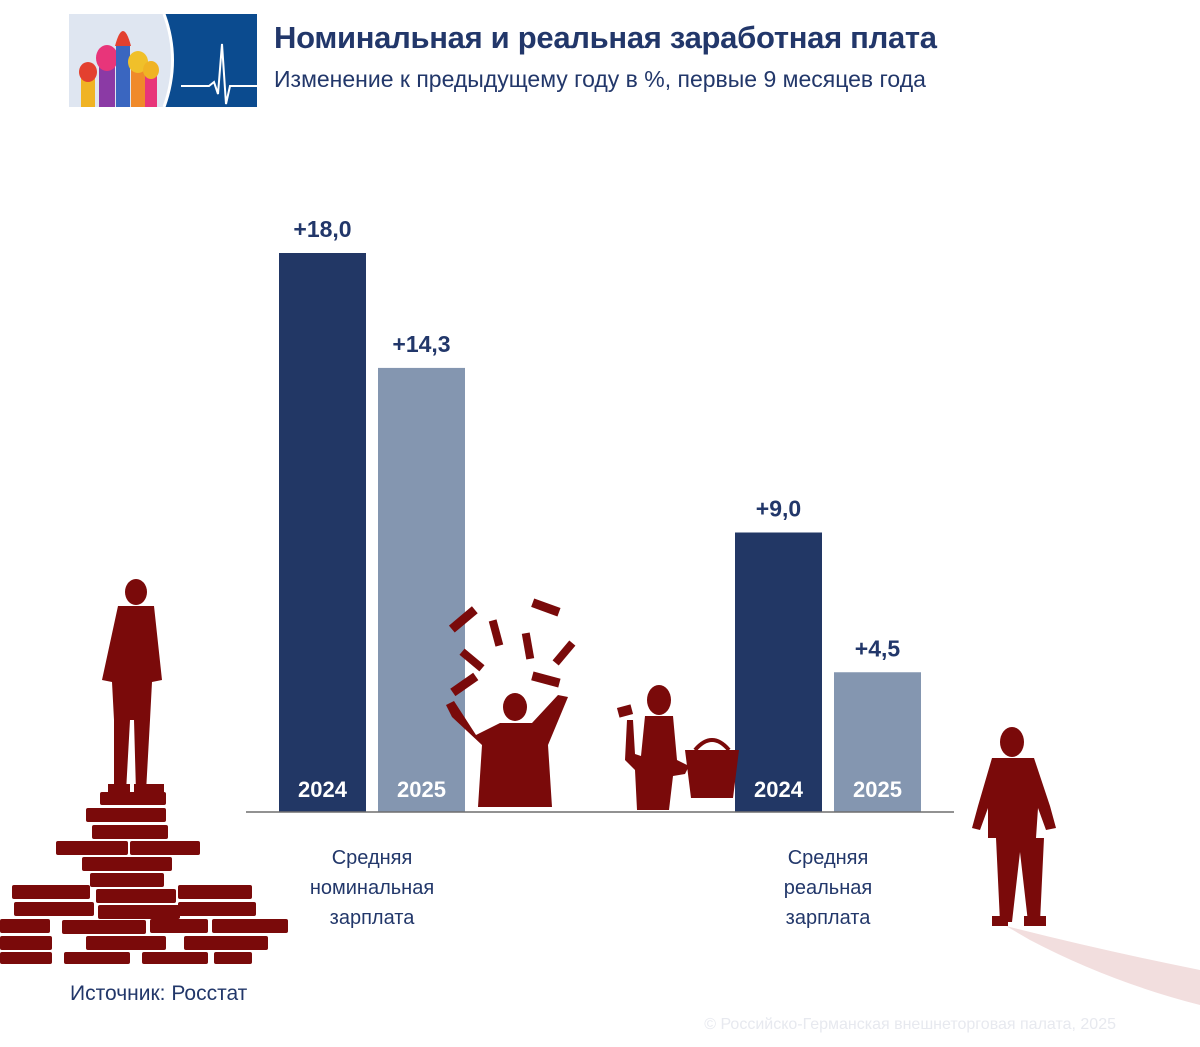  I want to click on empty-pockets-man-illustration, so click(1086, 866).